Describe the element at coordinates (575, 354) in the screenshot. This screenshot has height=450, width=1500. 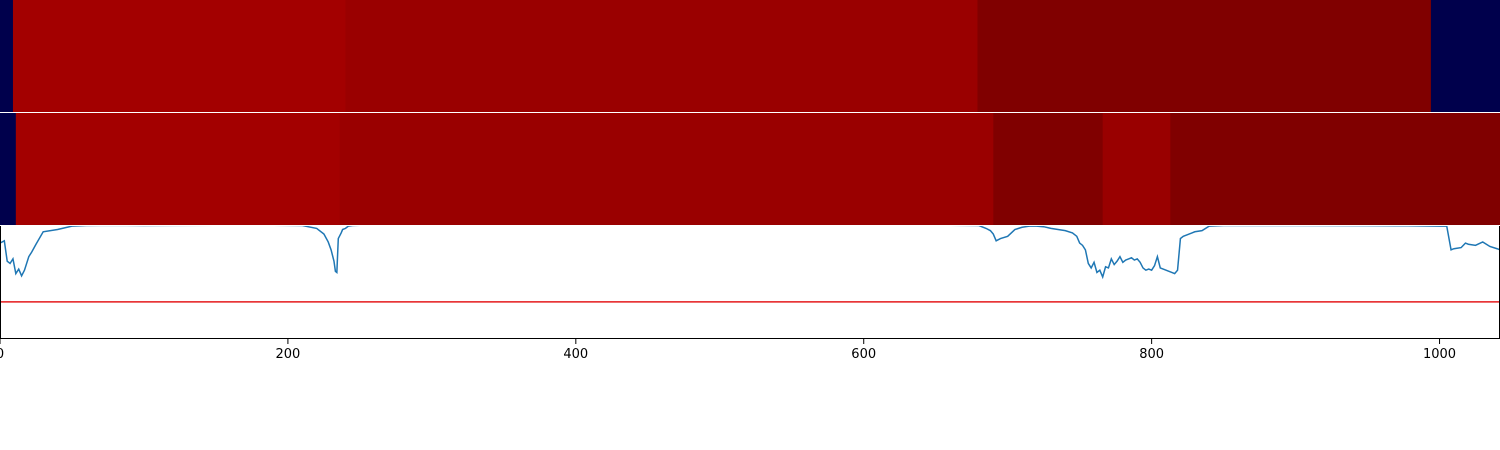
I see `x-tick-label-400: 400` at that location.